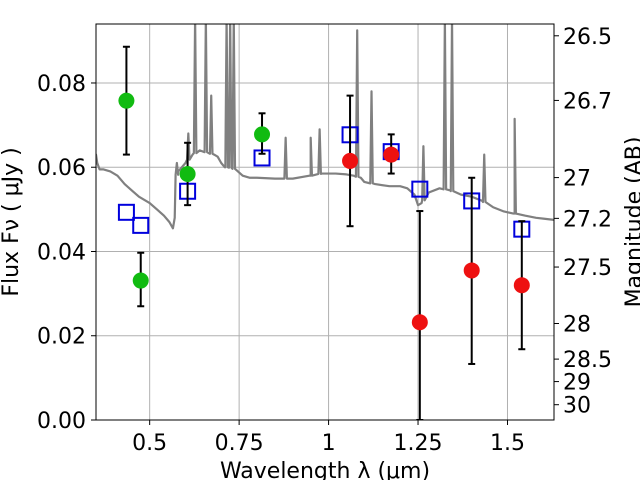 This screenshot has width=640, height=480. I want to click on right-tick-label: 27.5, so click(587, 268).